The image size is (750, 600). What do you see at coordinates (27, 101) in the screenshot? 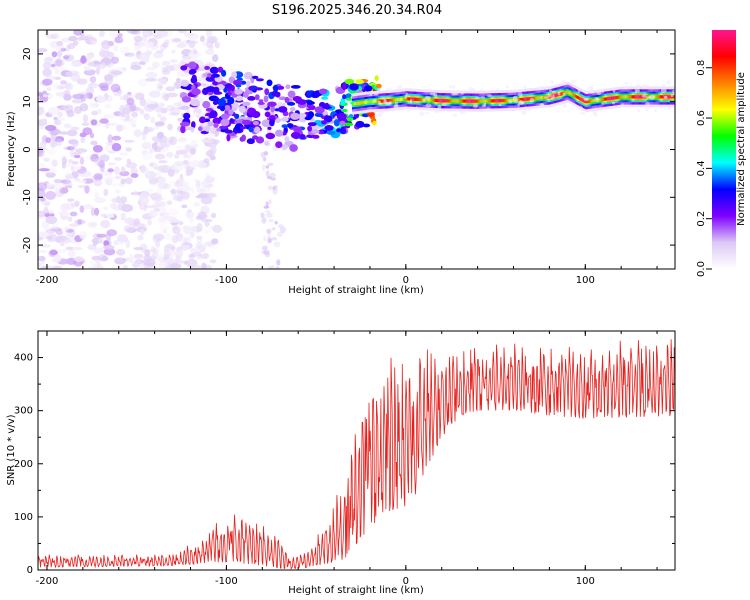
I see `spectrogram-ytick-label: 10` at bounding box center [27, 101].